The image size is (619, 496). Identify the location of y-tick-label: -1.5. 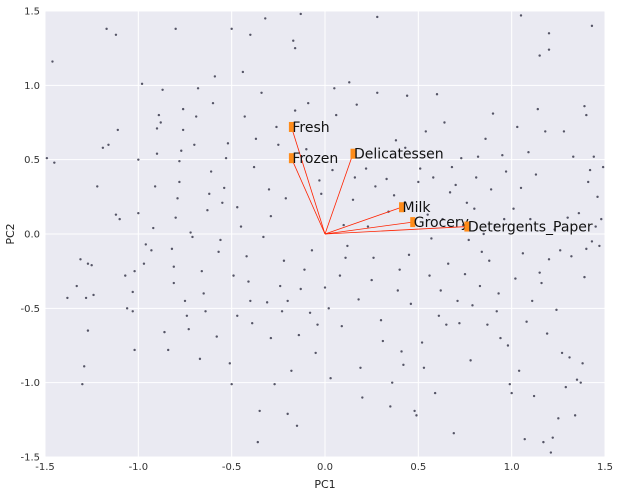
(30, 458).